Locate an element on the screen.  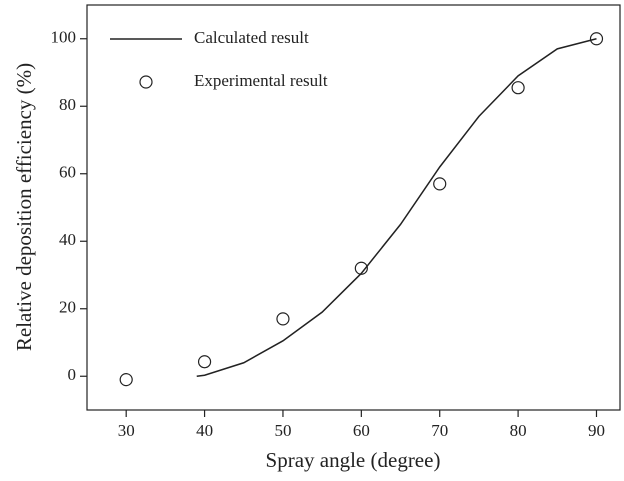
legend-label: Experimental result is located at coordinates (261, 80).